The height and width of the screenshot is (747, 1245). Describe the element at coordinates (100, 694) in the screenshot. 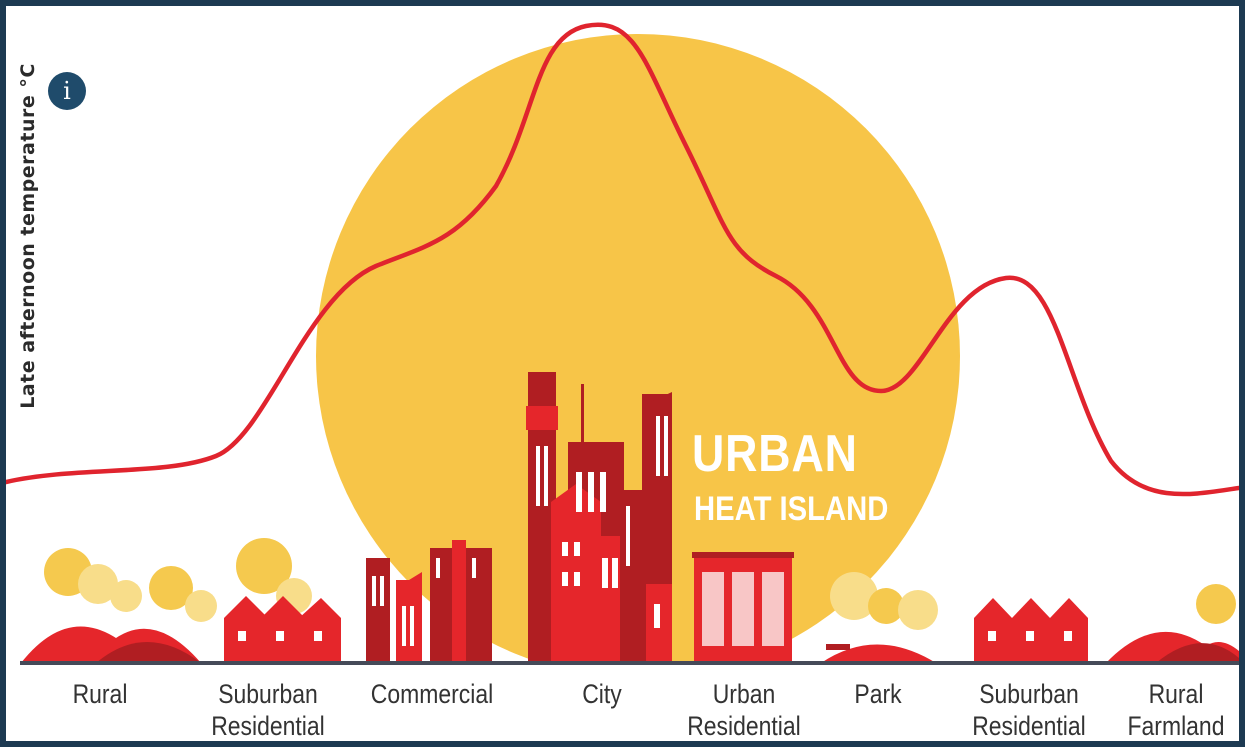

I see `zone-label-rural: Rural` at that location.